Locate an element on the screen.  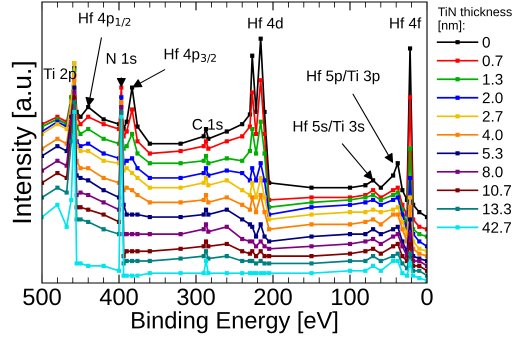
legend-label: 13.3 is located at coordinates (497, 209).